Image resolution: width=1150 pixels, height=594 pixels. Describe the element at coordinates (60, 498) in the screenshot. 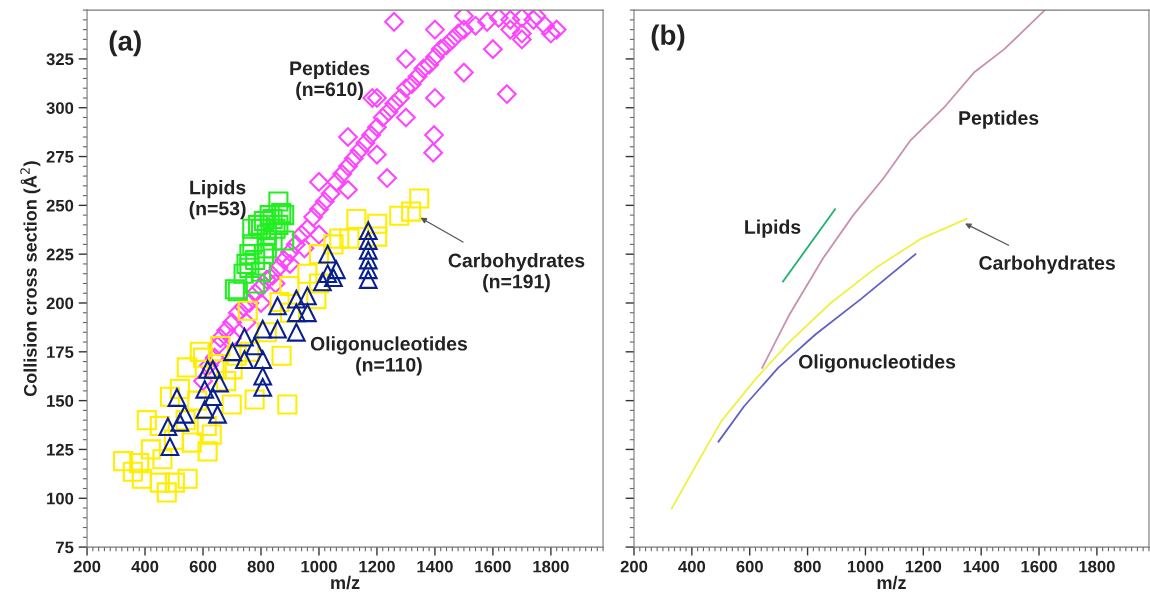

I see `y-tick-label: 100` at that location.